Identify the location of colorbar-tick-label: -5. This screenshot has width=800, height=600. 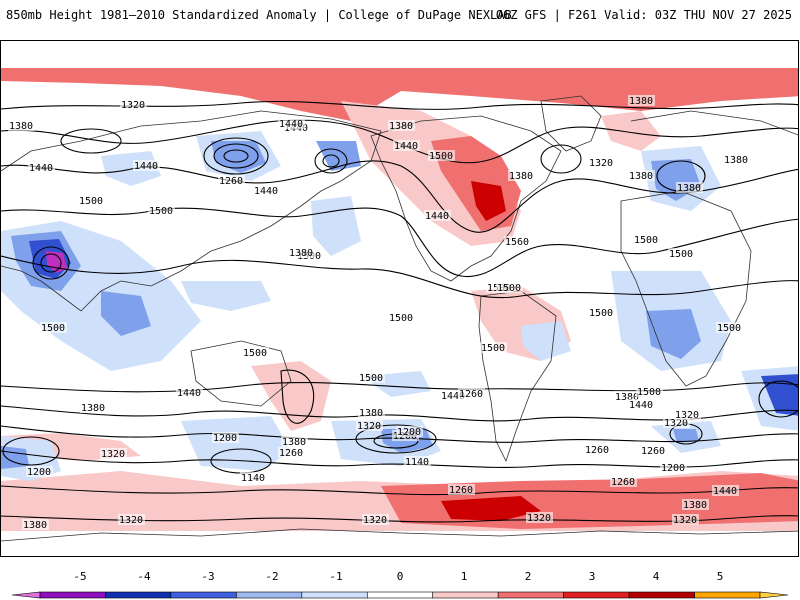
(80, 576).